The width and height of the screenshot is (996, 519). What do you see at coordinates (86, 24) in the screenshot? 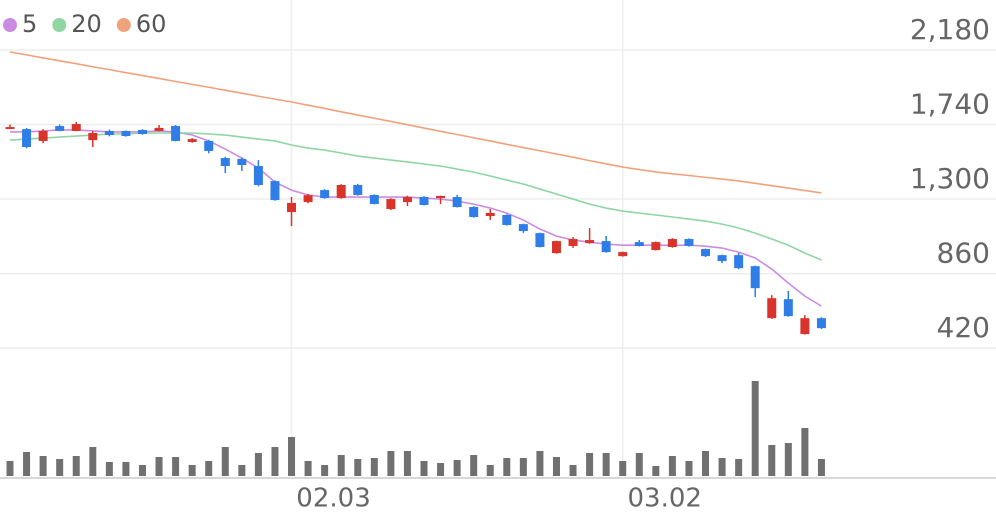
I see `legend-label: 20` at bounding box center [86, 24].